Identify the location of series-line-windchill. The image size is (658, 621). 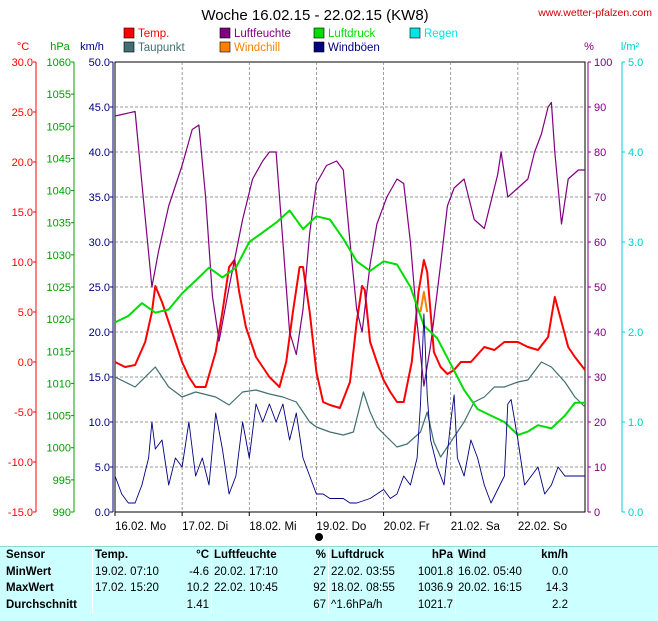
(424, 302).